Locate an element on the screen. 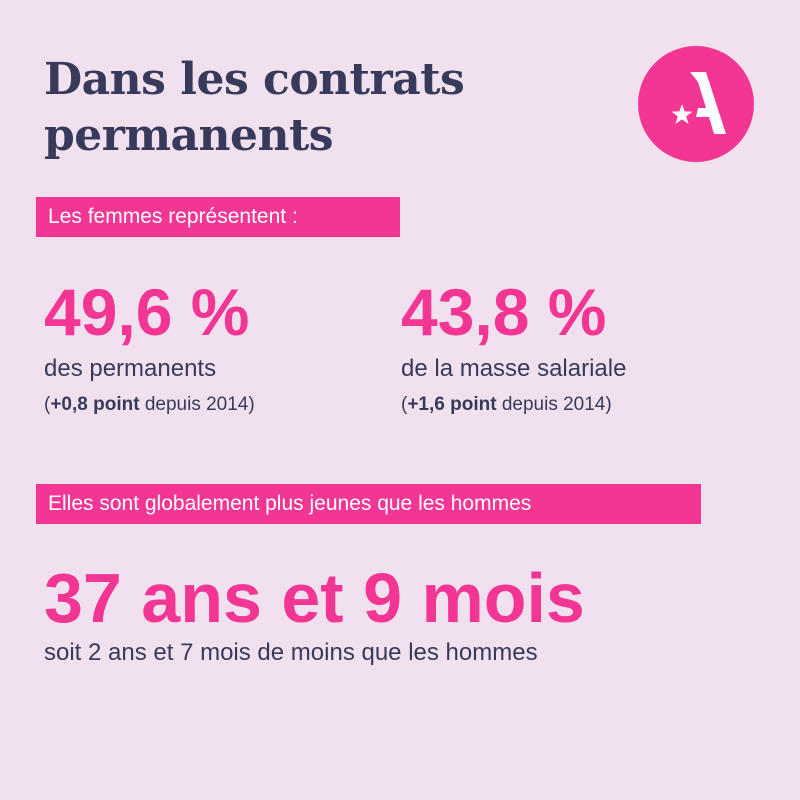 The height and width of the screenshot is (800, 800). brand-logo-icon is located at coordinates (696, 104).